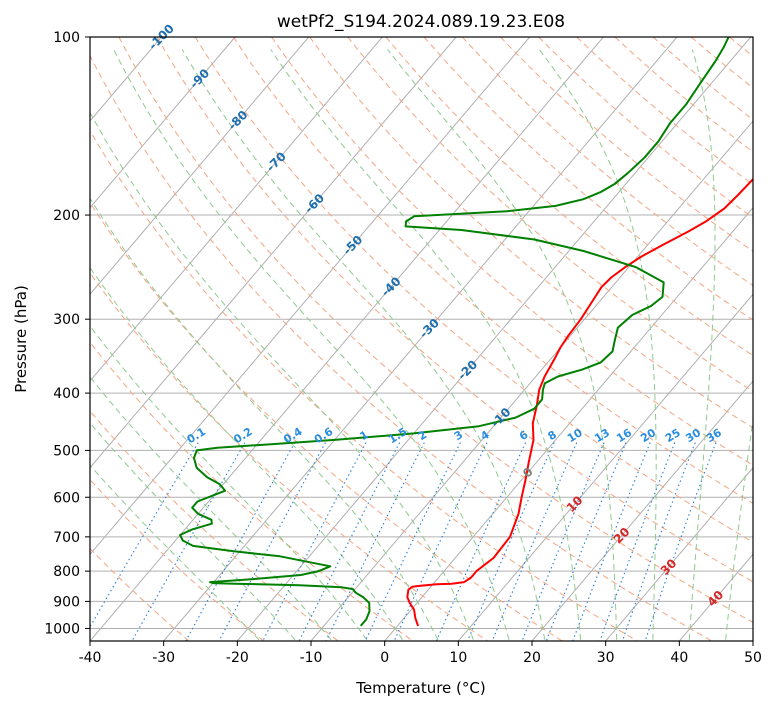  What do you see at coordinates (66, 320) in the screenshot?
I see `y-tick-label: 300` at bounding box center [66, 320].